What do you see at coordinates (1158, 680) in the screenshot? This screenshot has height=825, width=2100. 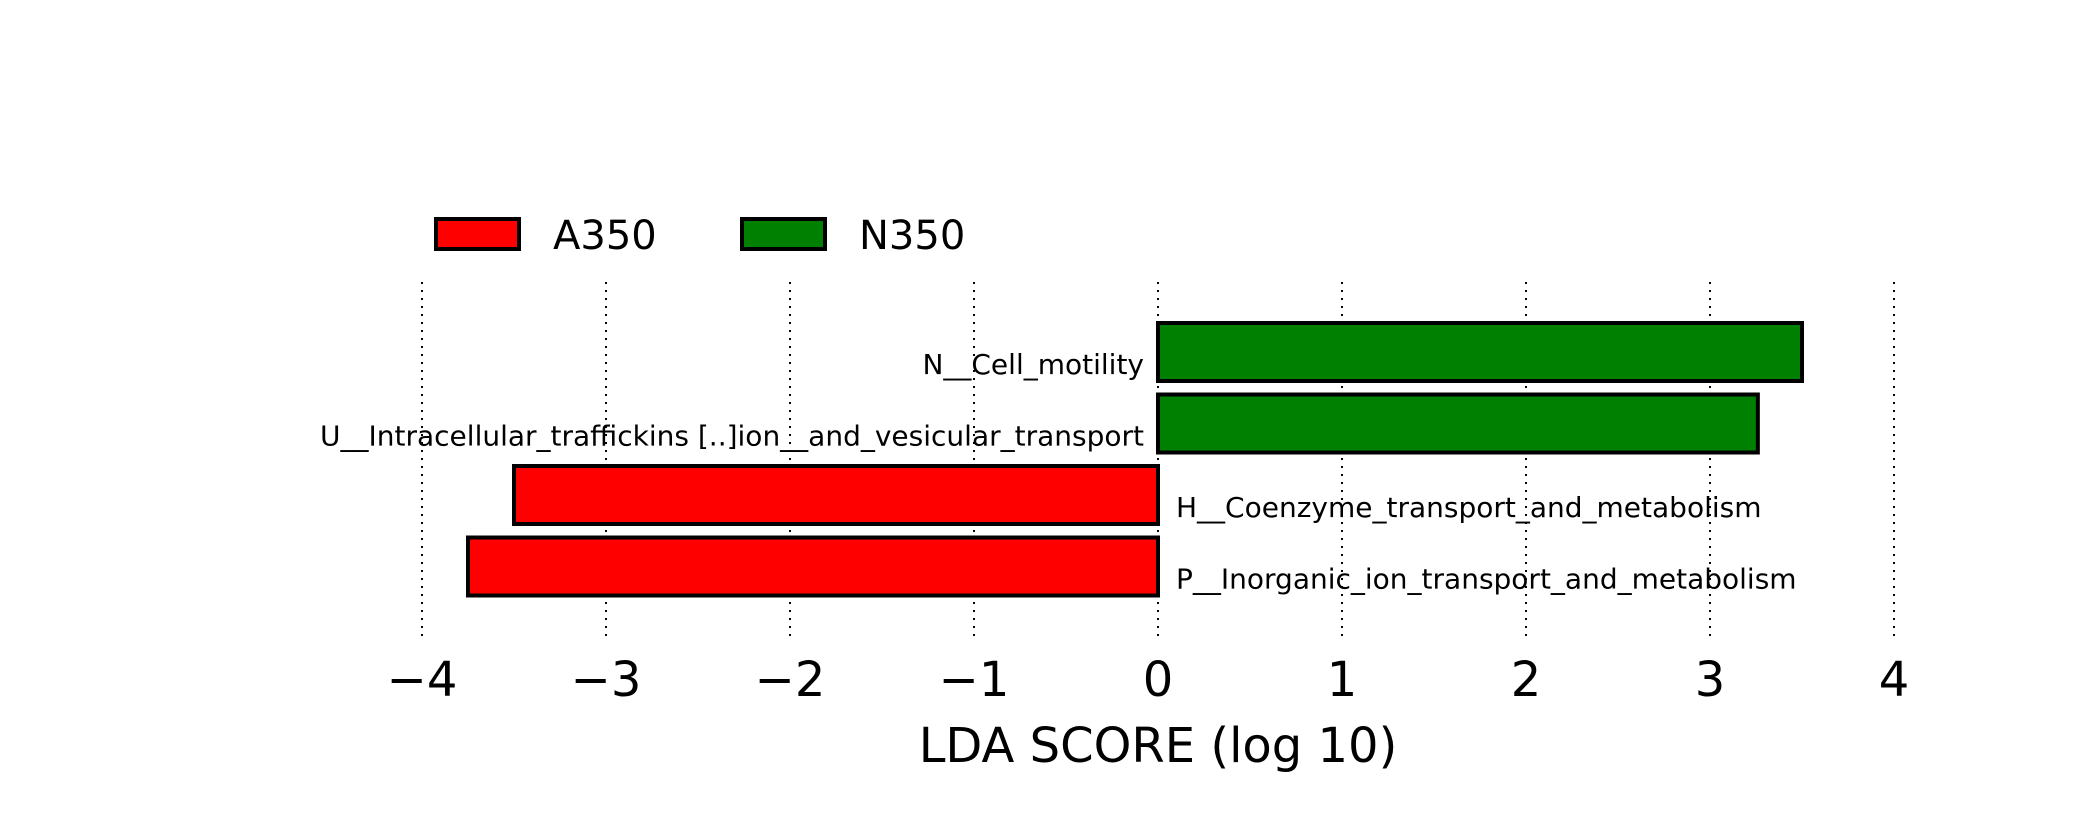 I see `x-tick-label: 0` at bounding box center [1158, 680].